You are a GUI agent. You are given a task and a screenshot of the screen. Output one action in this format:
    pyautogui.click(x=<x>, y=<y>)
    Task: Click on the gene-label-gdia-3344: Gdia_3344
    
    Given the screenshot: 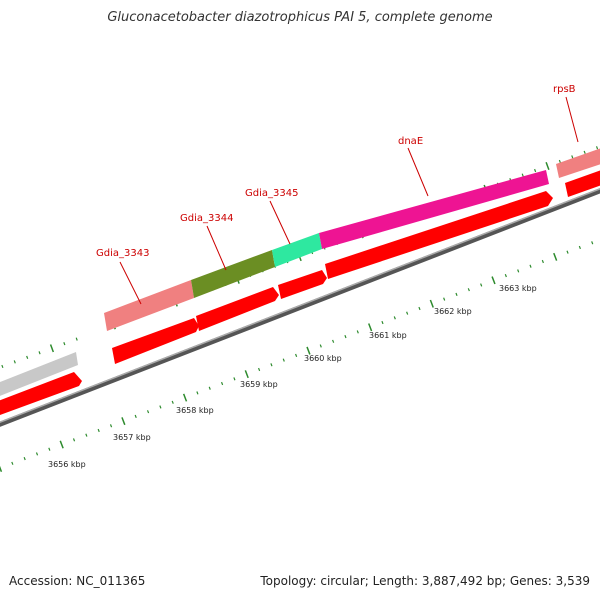 What is the action you would take?
    pyautogui.click(x=206, y=218)
    